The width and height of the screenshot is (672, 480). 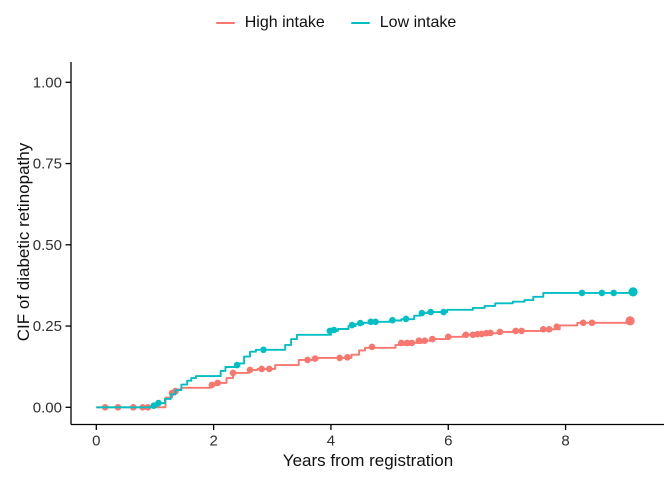 I want to click on x-tick-label-2: 2, so click(x=213, y=441).